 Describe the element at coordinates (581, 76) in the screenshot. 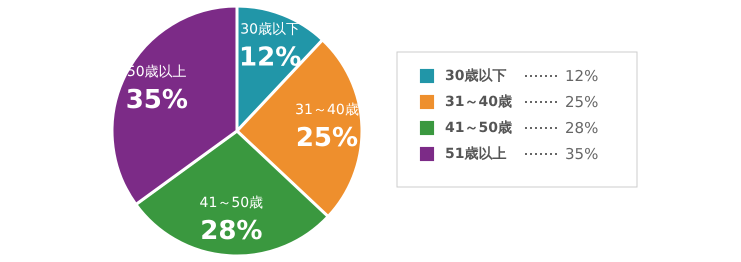

I see `text: 12%` at that location.